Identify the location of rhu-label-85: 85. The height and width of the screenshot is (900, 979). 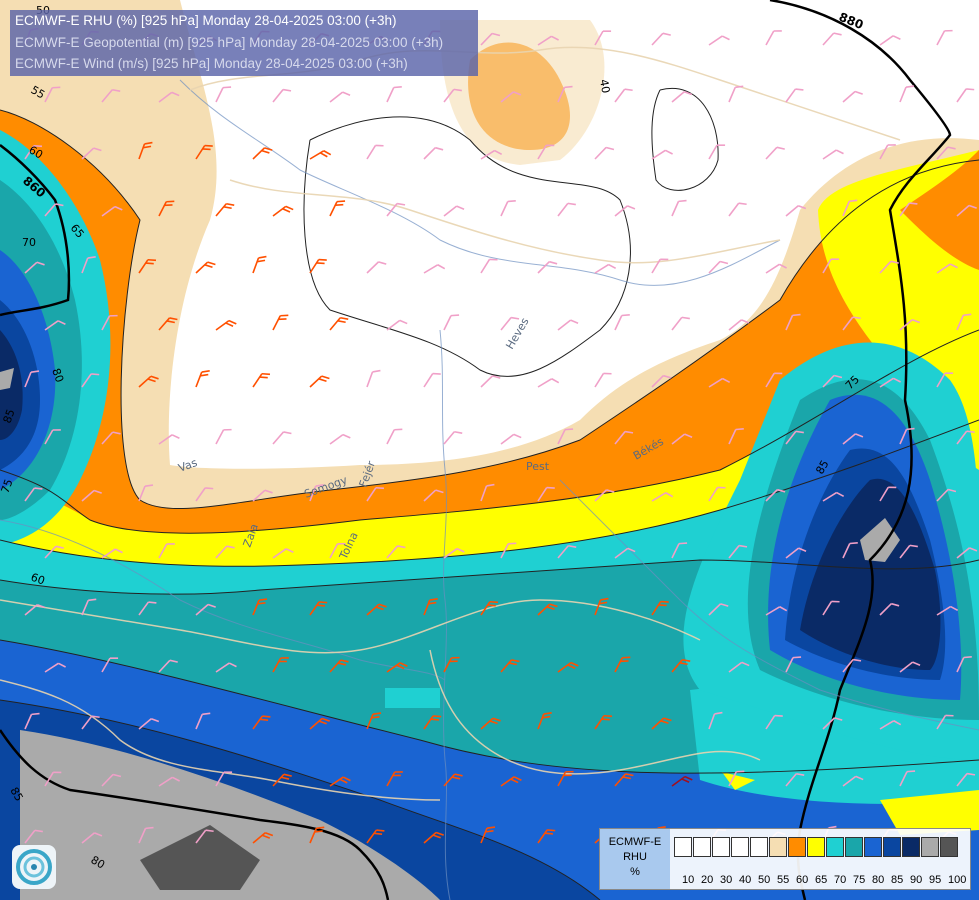
(9, 416).